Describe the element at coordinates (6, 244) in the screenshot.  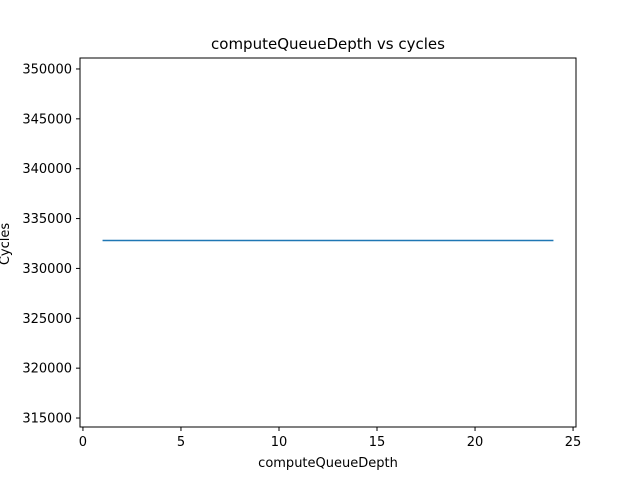
I see `y-axis-label: Cycles` at that location.